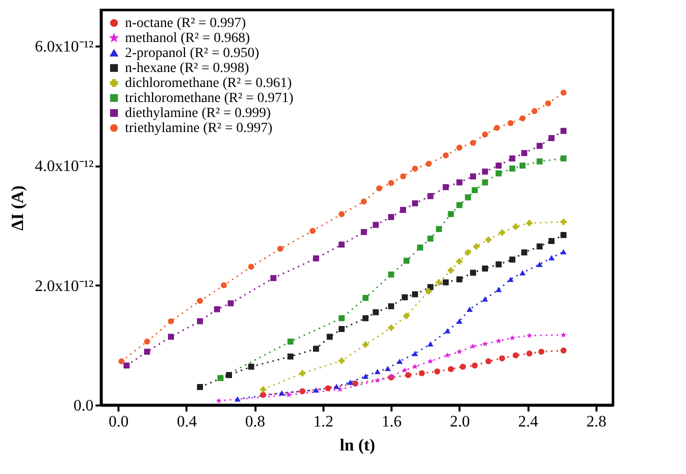  What do you see at coordinates (596, 422) in the screenshot?
I see `x-tick-label: 2.8` at bounding box center [596, 422].